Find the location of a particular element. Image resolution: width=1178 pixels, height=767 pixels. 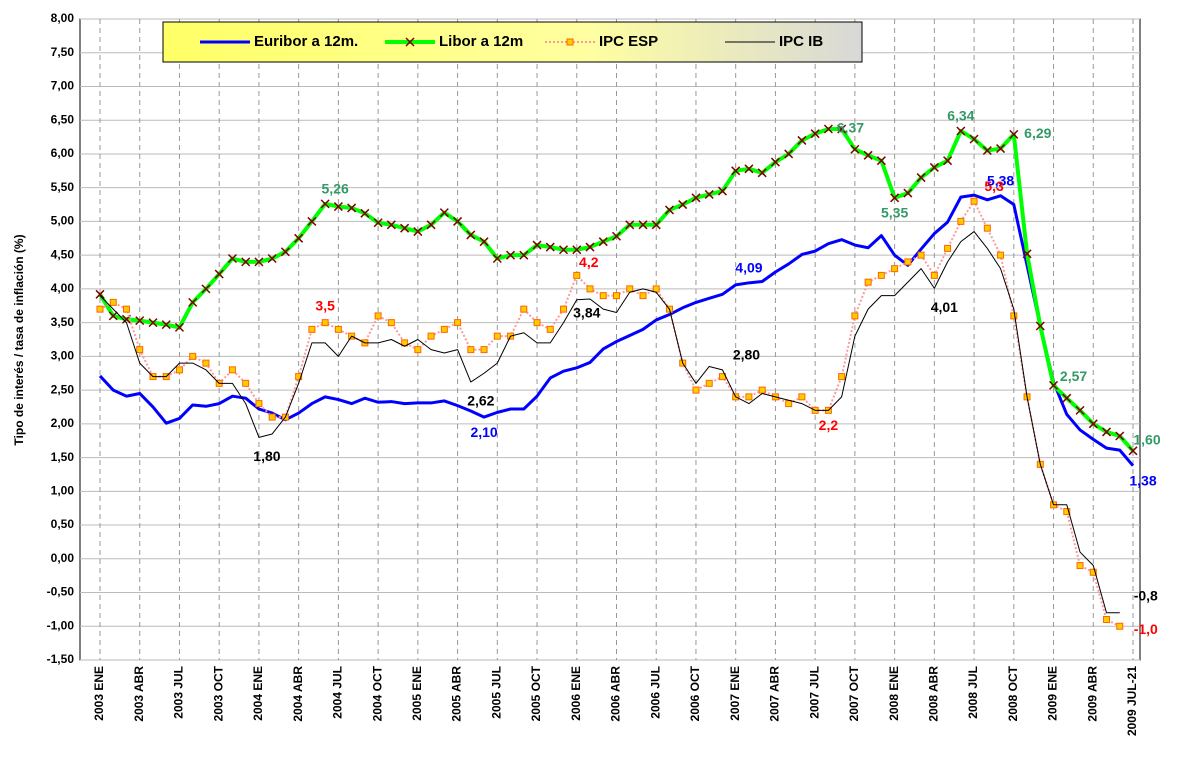

data-label: 5,38 is located at coordinates (1000, 180).